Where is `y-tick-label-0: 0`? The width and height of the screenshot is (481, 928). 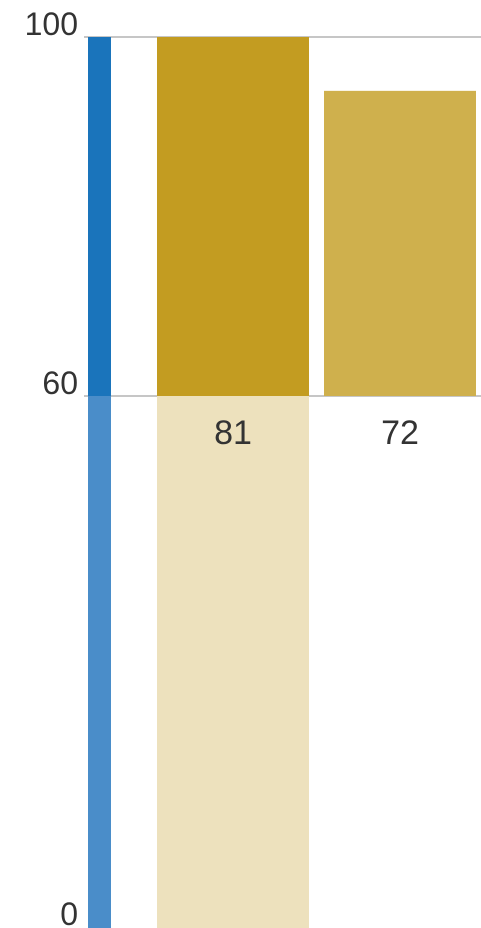 y-tick-label-0: 0 is located at coordinates (69, 912).